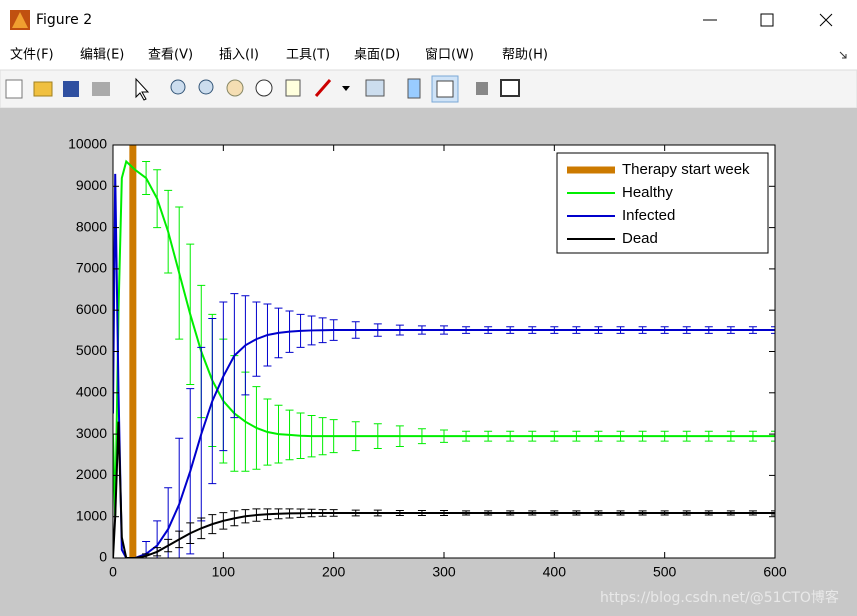 The image size is (857, 616). I want to click on y-tick-label: 1000, so click(91, 515).